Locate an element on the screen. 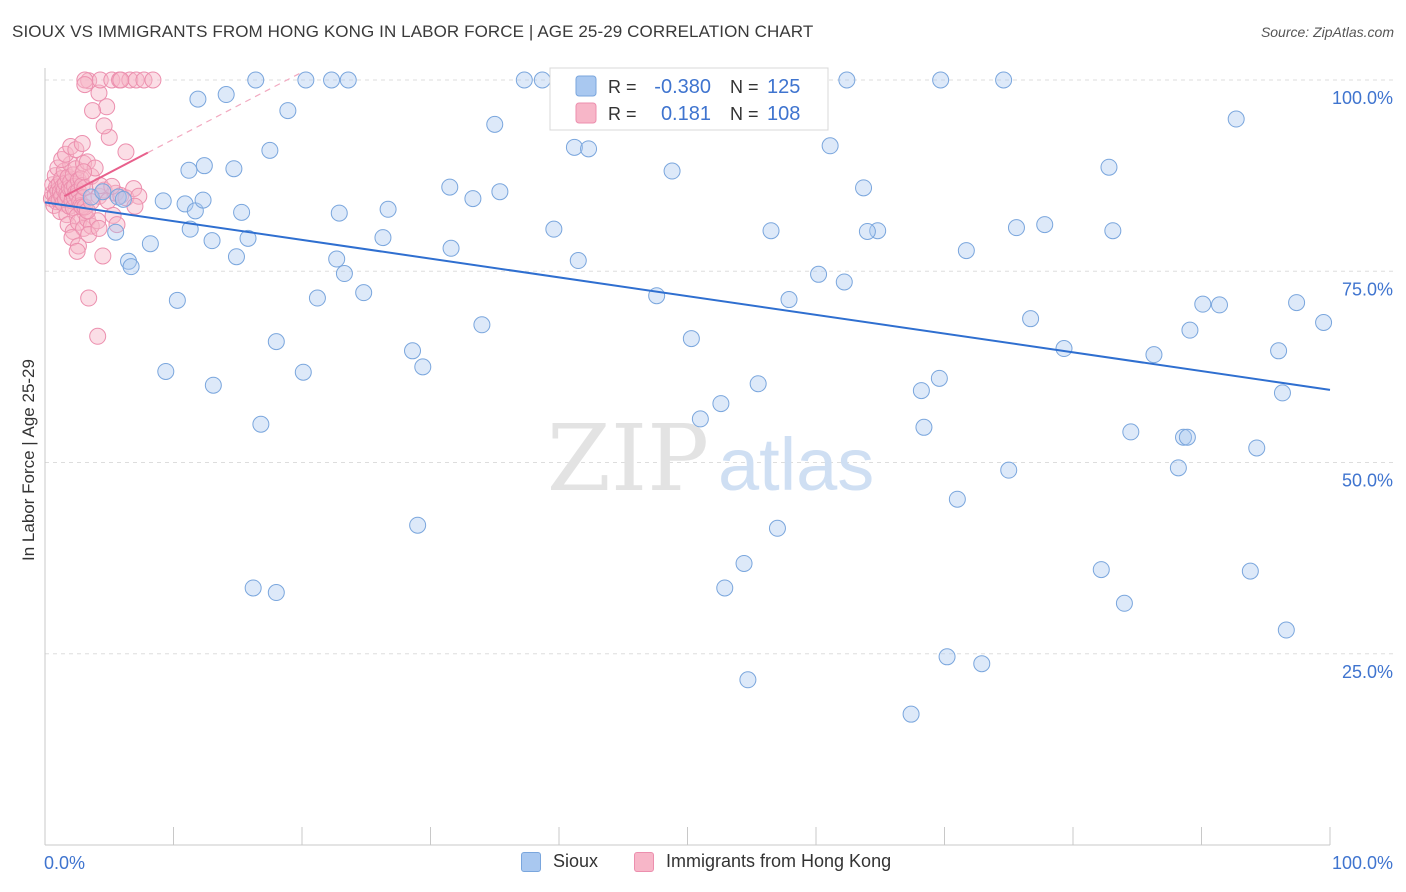 Image resolution: width=1406 pixels, height=892 pixels. y-tick-label: 100.0% is located at coordinates (1362, 98).